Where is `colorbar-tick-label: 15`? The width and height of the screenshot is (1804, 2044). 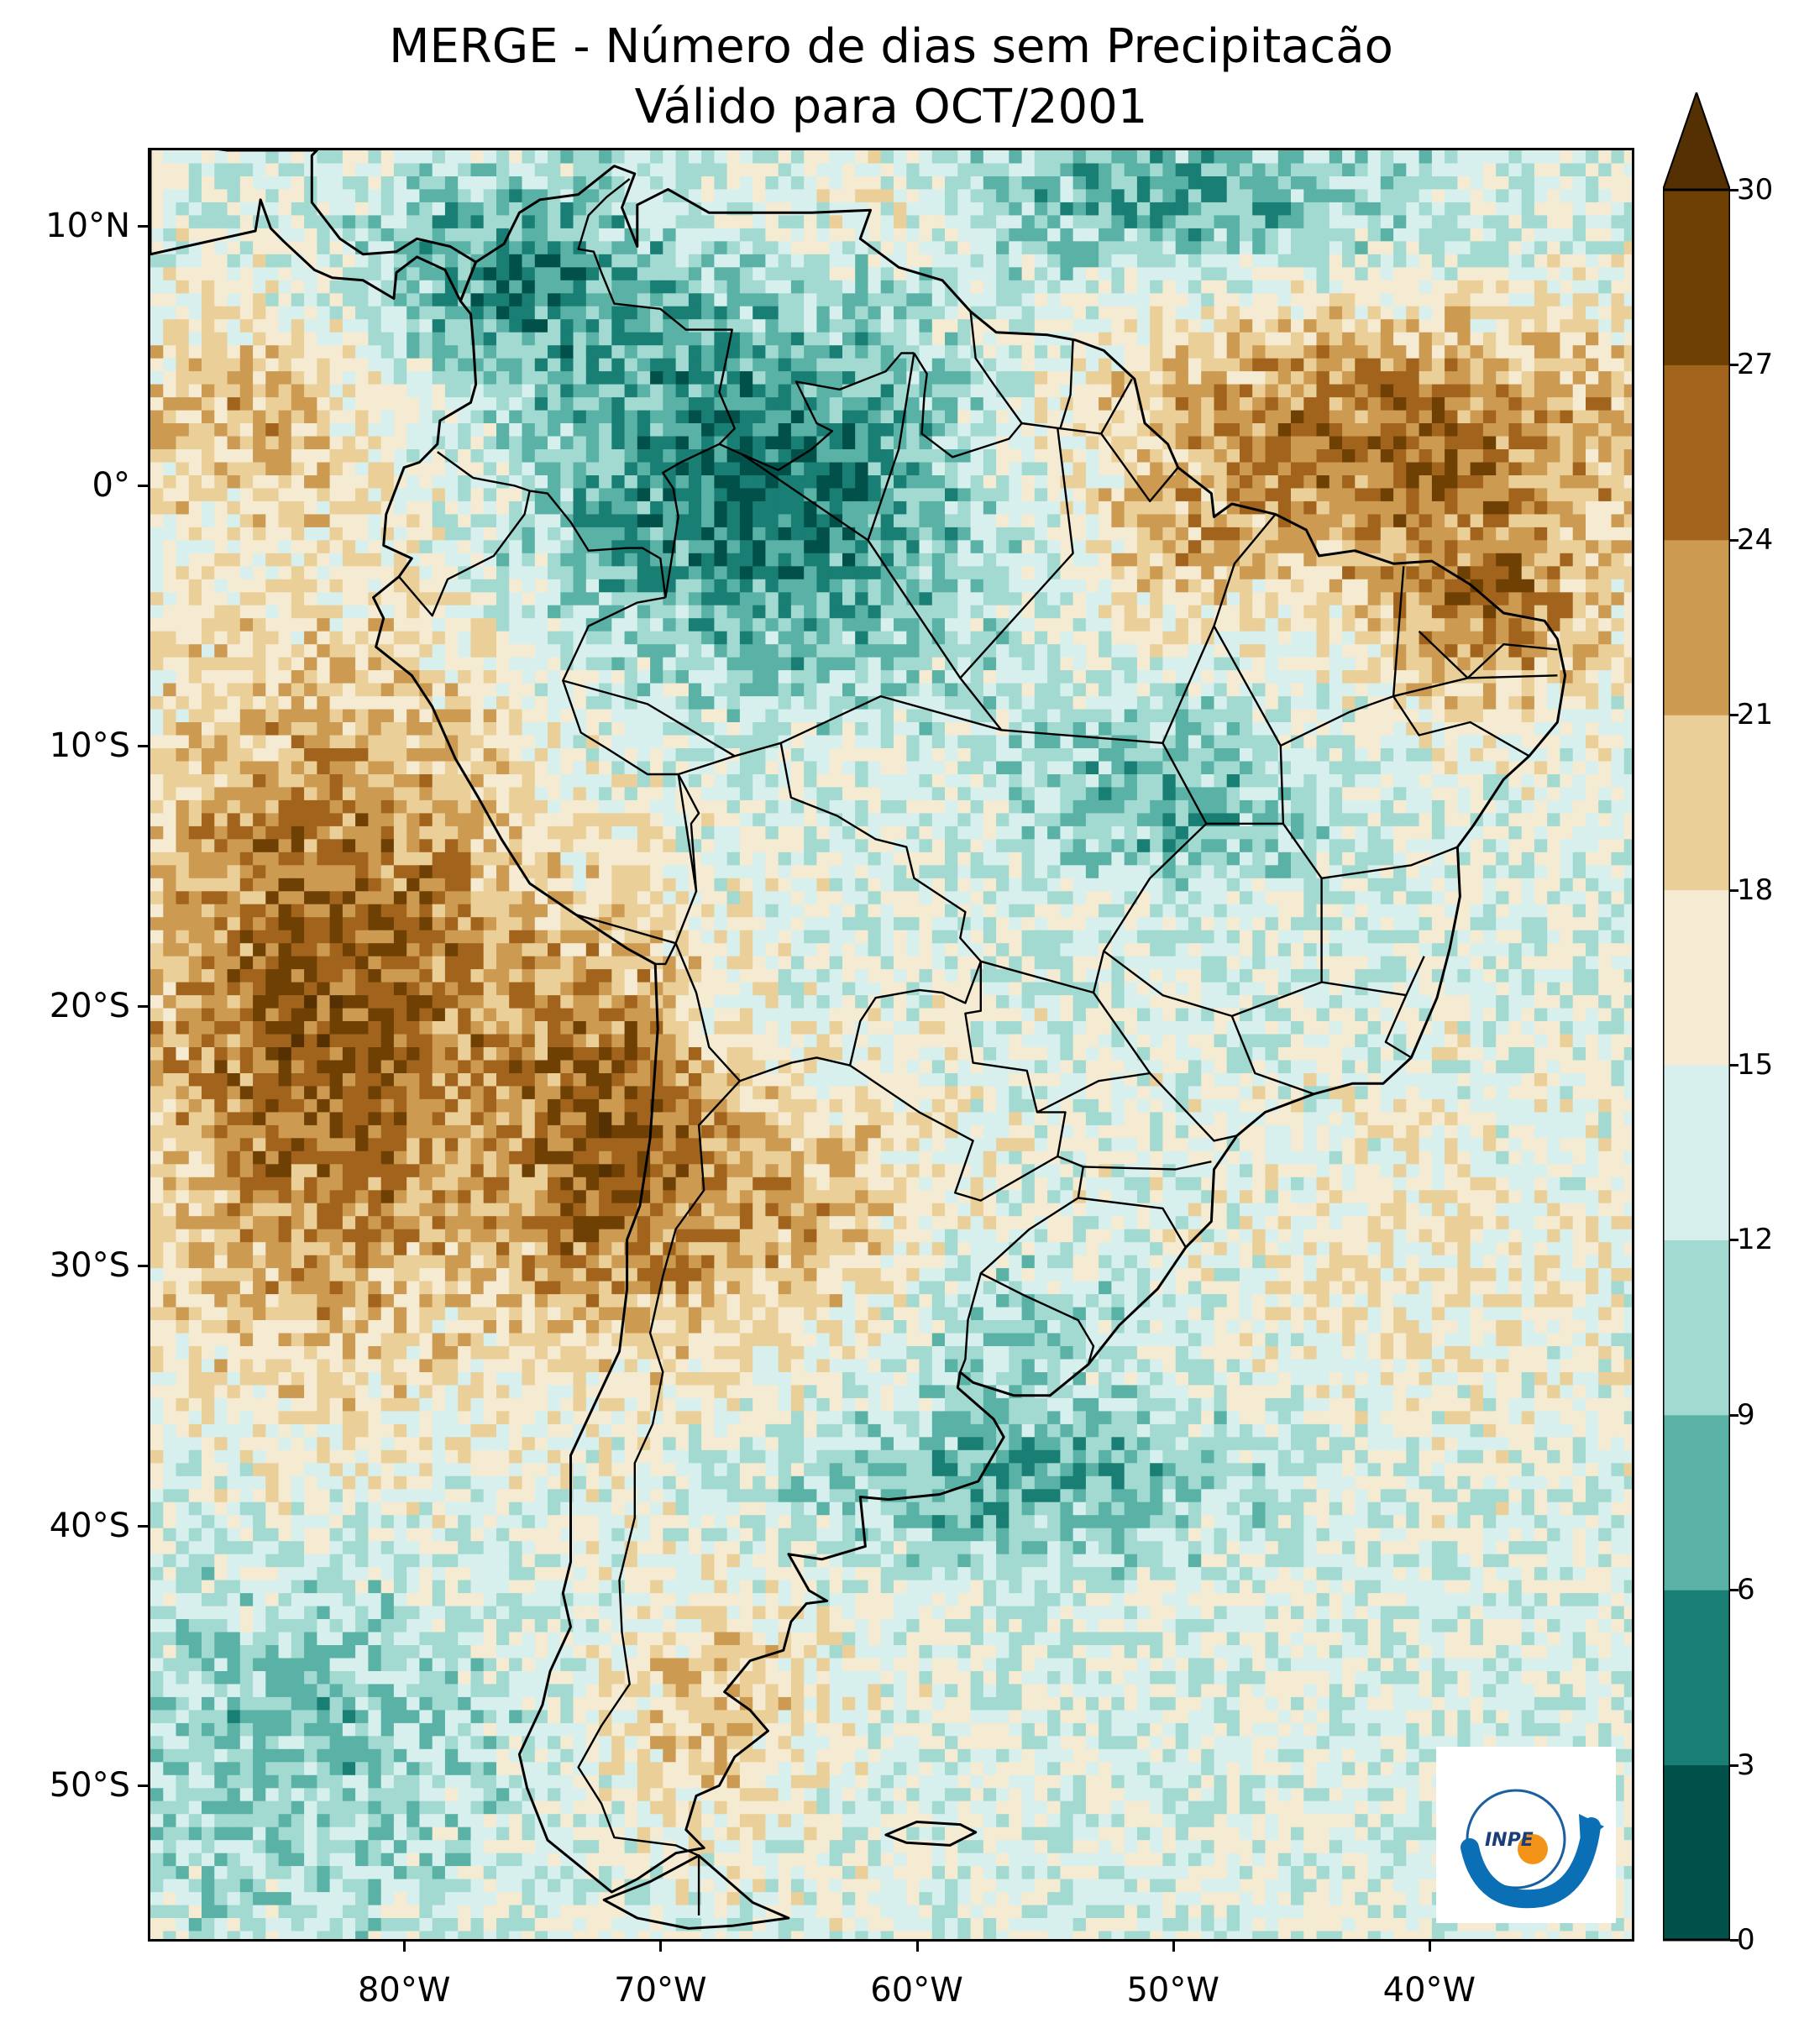
colorbar-tick-label: 15 is located at coordinates (1755, 1065).